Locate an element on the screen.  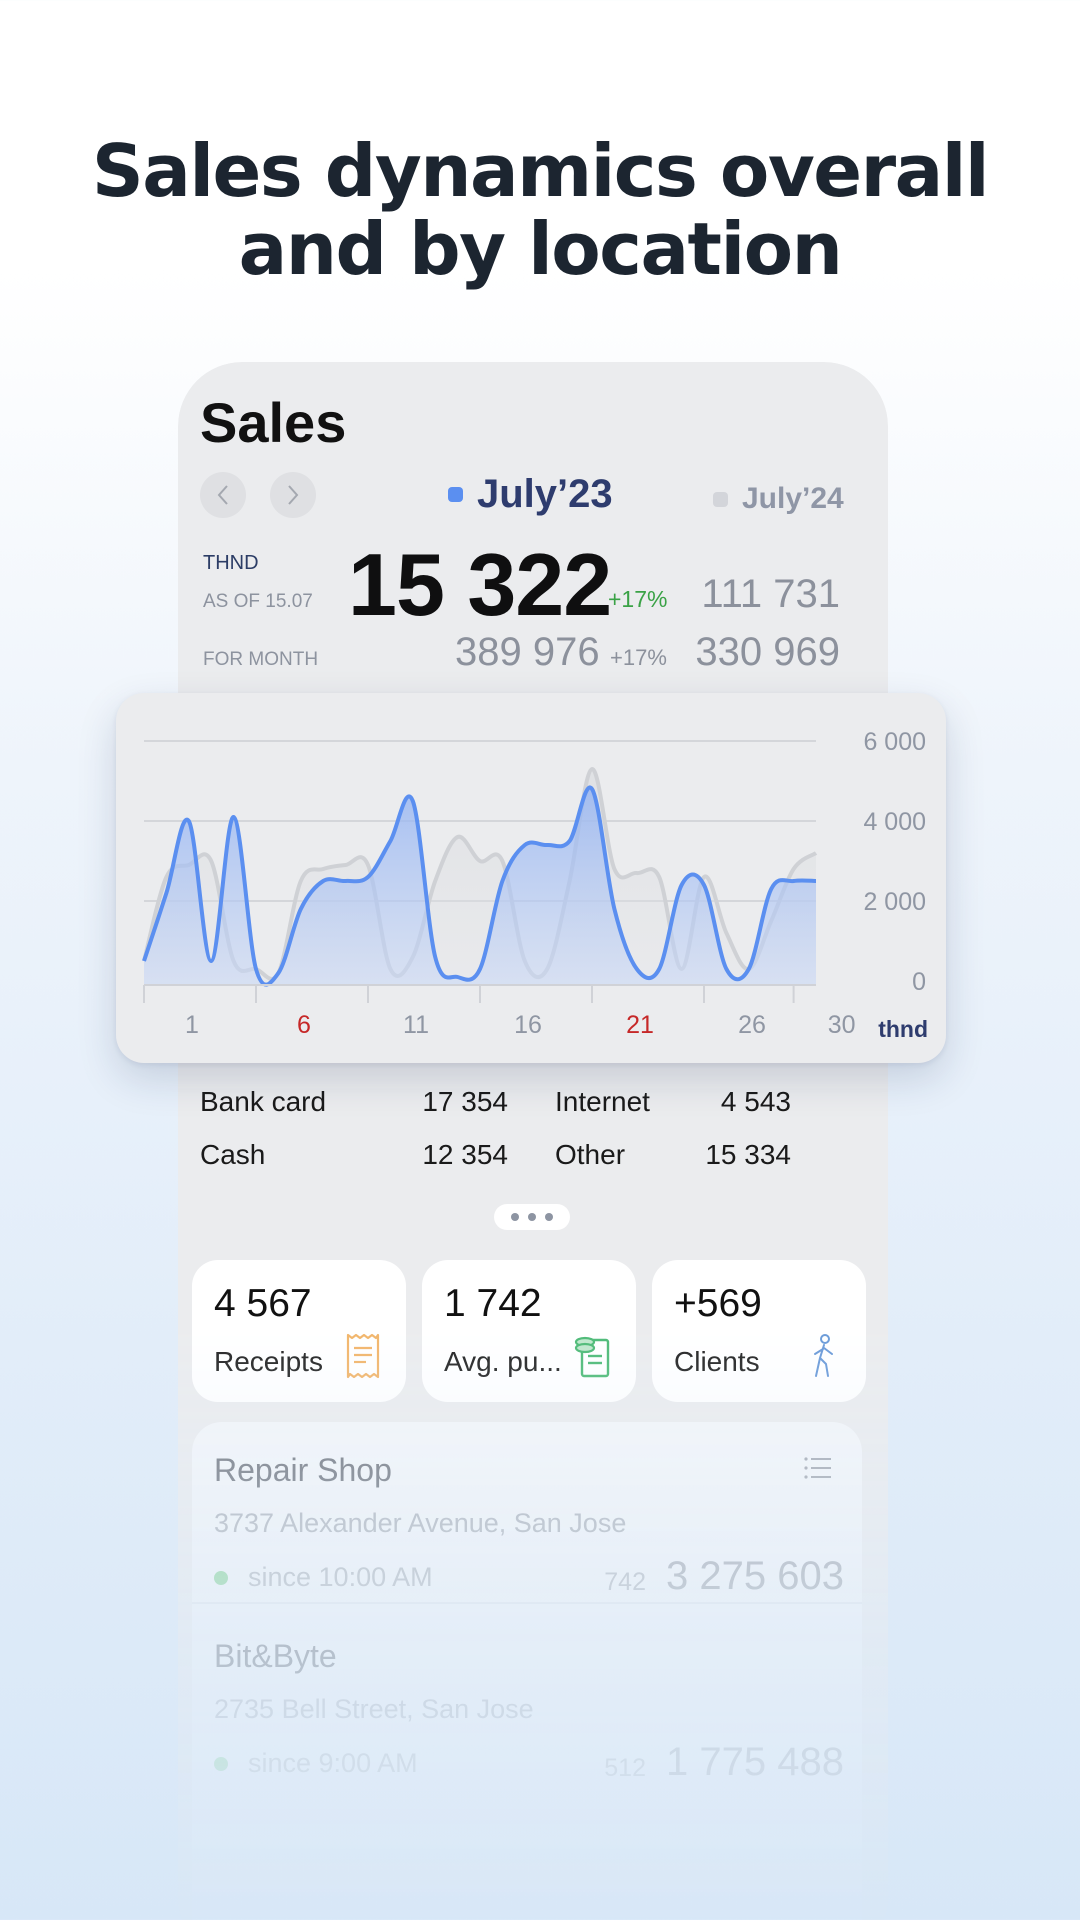
location-receipt-count: 742 is located at coordinates (625, 1582).